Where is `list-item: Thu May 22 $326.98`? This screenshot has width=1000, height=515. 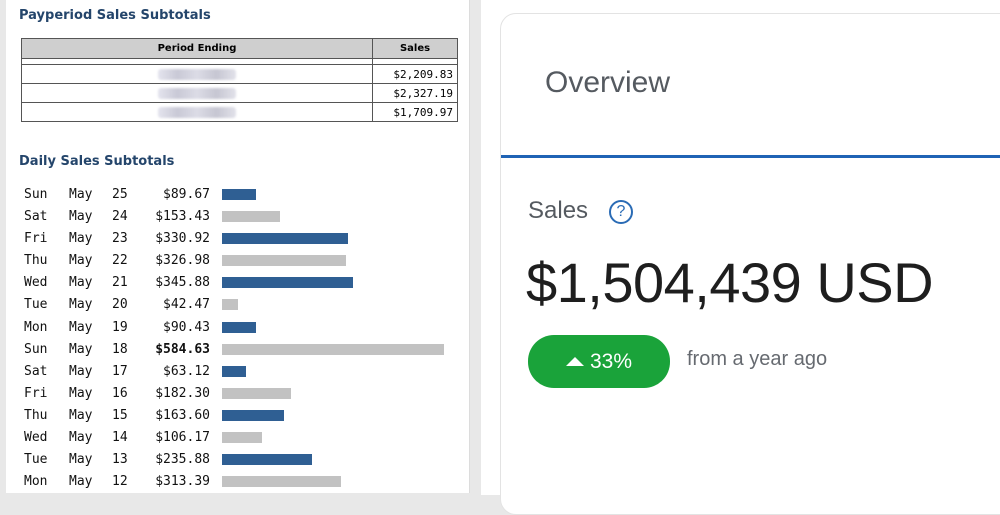
list-item: Thu May 22 $326.98 is located at coordinates (244, 261).